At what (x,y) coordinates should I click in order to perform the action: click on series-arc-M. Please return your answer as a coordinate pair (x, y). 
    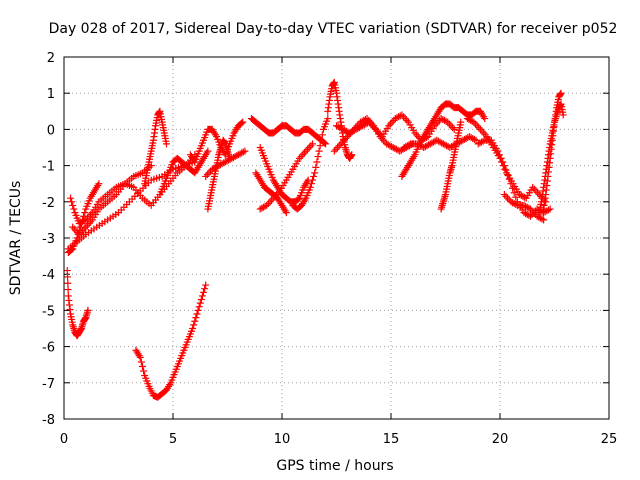
    Looking at the image, I should click on (286, 176).